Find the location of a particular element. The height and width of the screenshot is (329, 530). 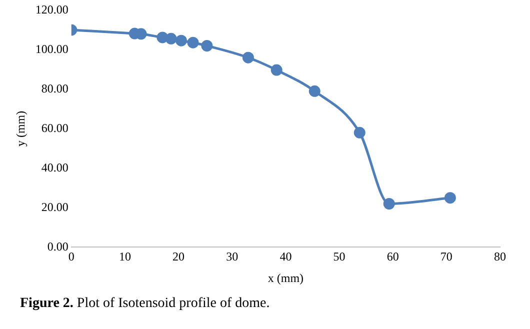

x-tick-label: 40 is located at coordinates (286, 257).